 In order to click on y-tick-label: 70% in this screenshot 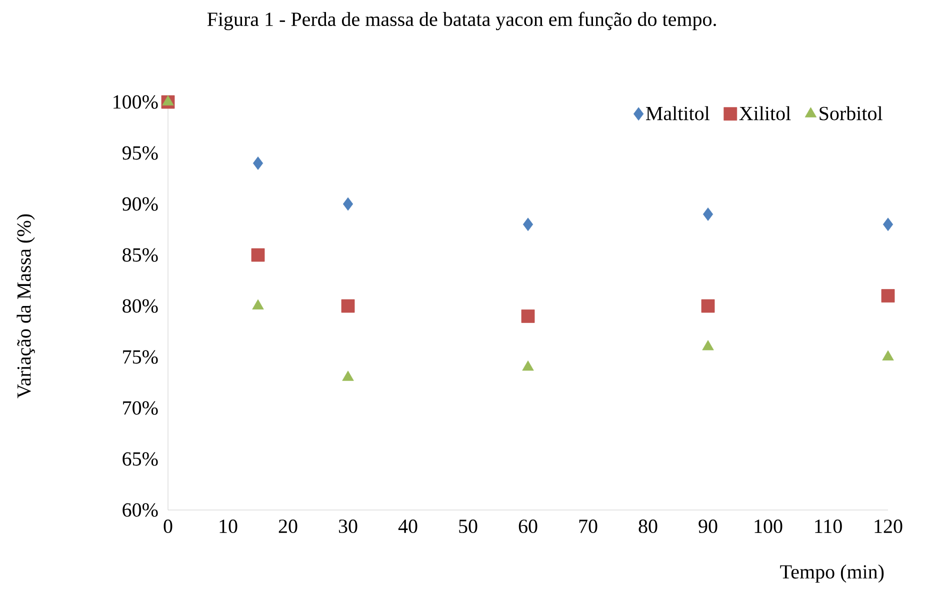, I will do `click(140, 408)`.